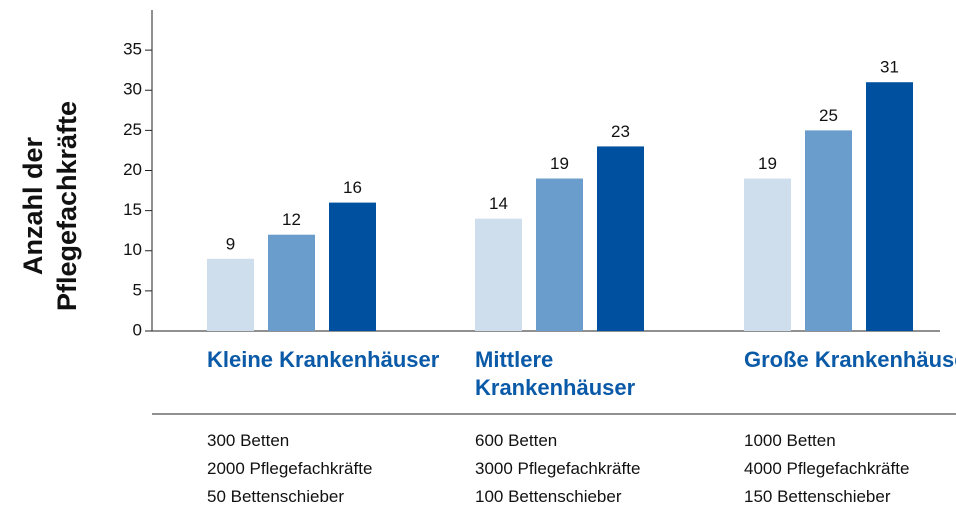 This screenshot has width=956, height=505. Describe the element at coordinates (132, 49) in the screenshot. I see `y-tick-label: 35` at that location.